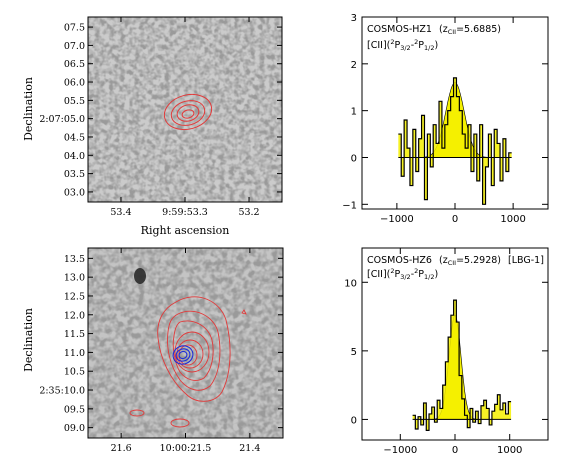 This screenshot has height=467, width=571. What do you see at coordinates (74, 278) in the screenshot?
I see `y-tick-label: 13.0` at bounding box center [74, 278].